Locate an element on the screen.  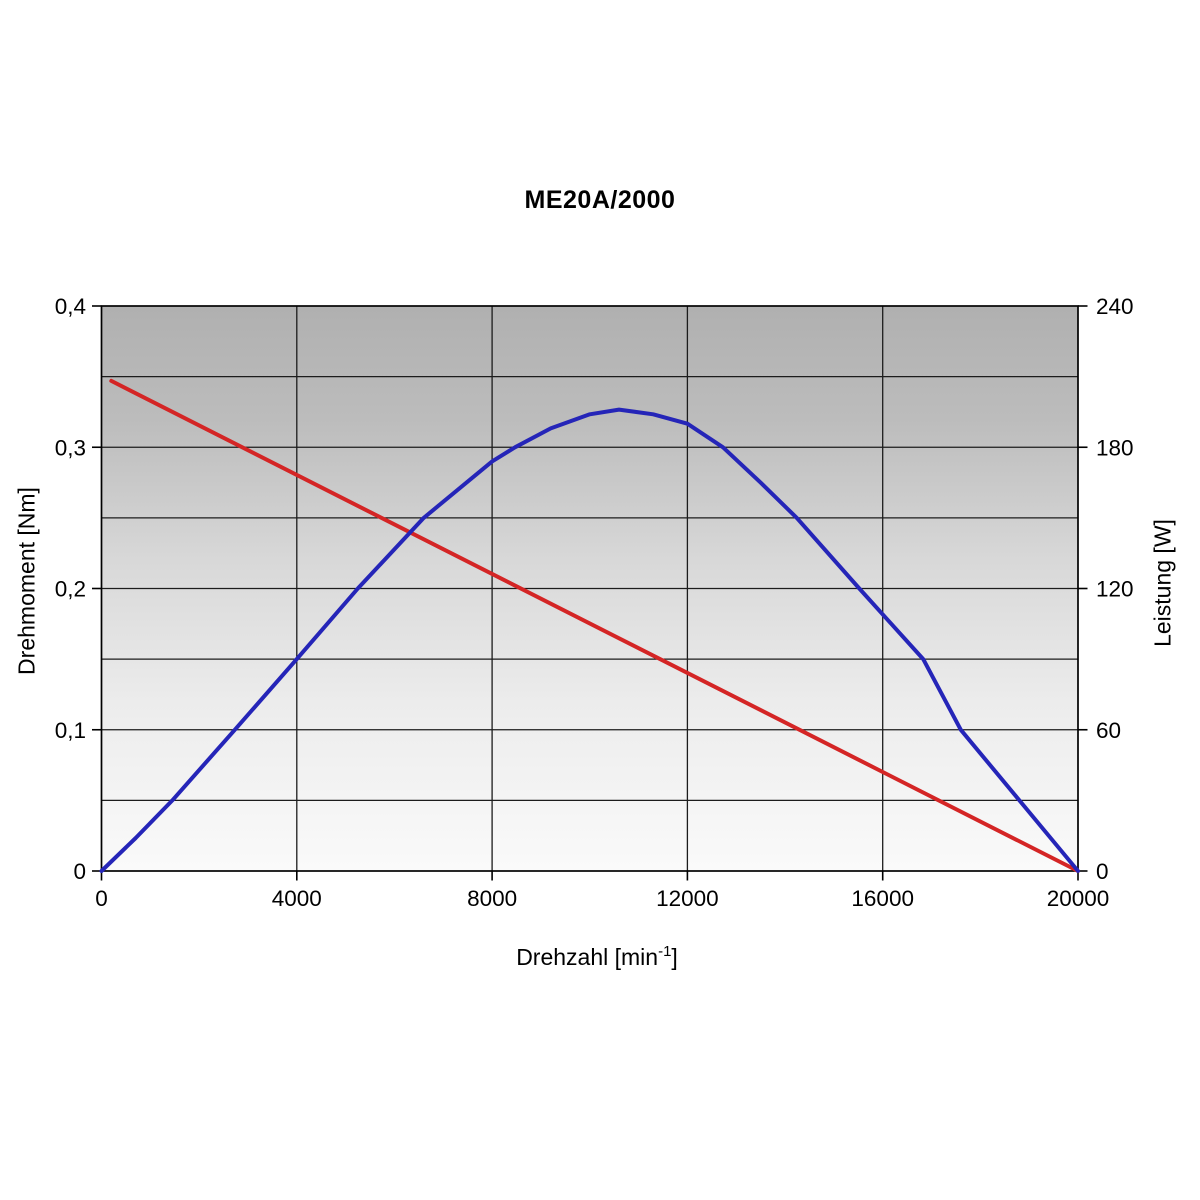
y-right-tick-label: 60 is located at coordinates (1108, 730).